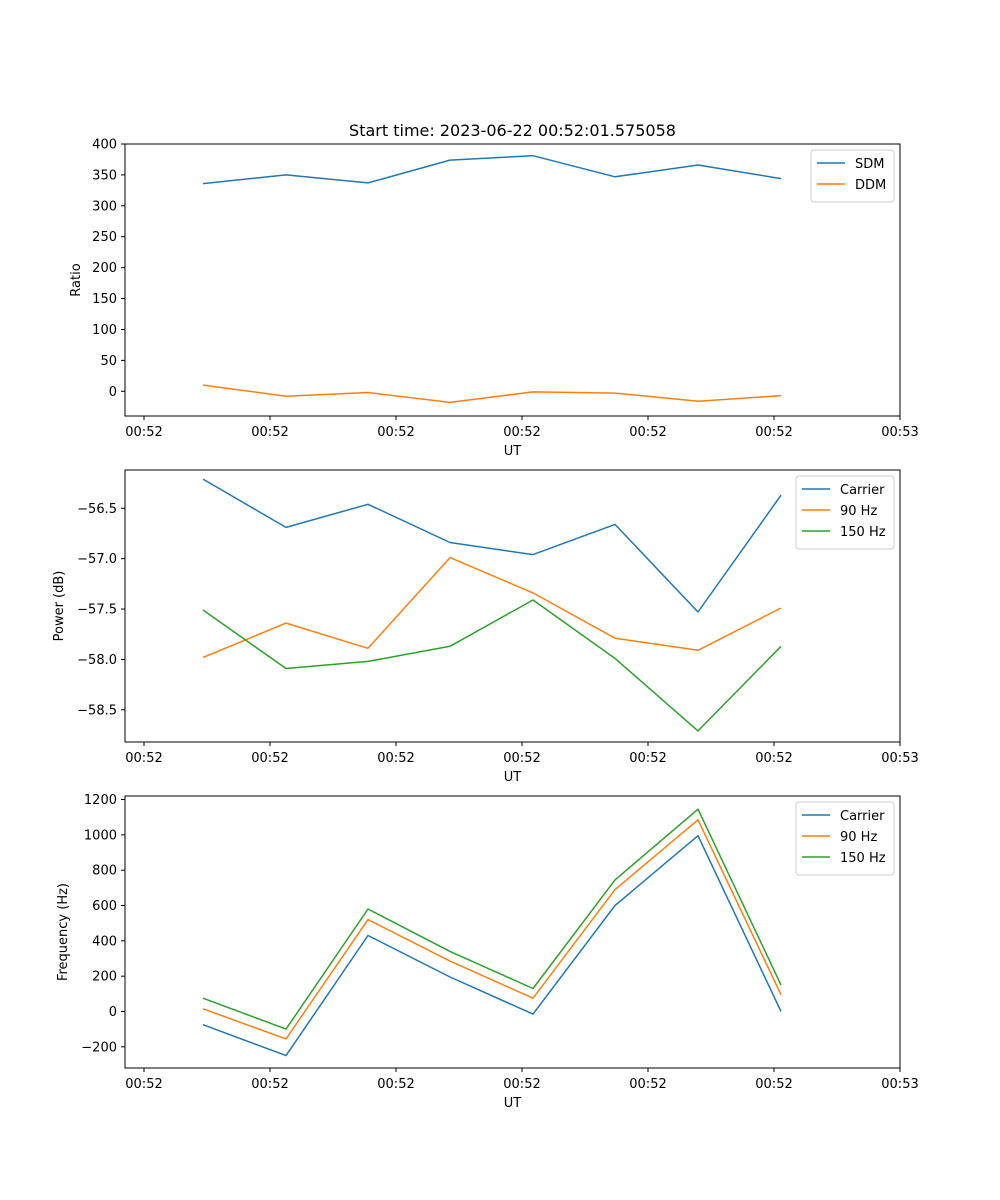 This screenshot has width=1000, height=1200. Describe the element at coordinates (869, 164) in the screenshot. I see `legend-label: SDM` at that location.